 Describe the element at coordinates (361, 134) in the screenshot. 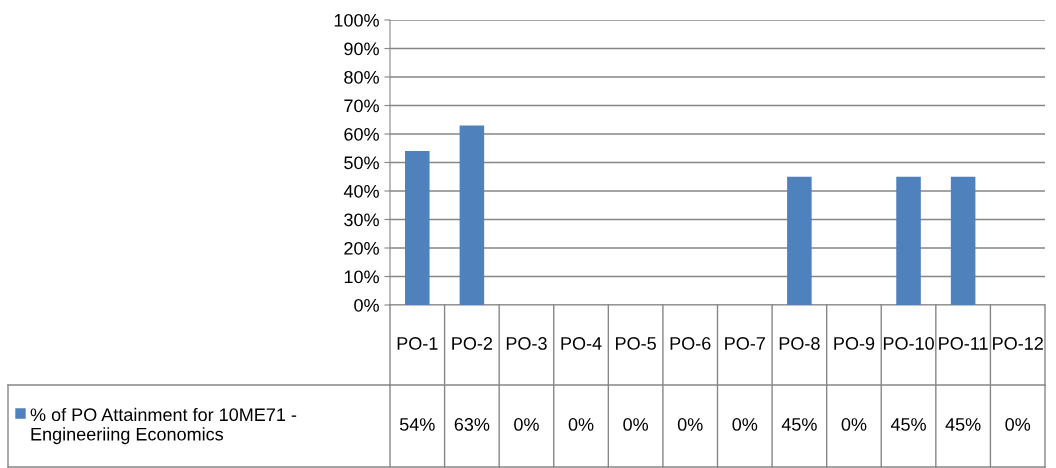

I see `y-tick-label: 60%` at that location.